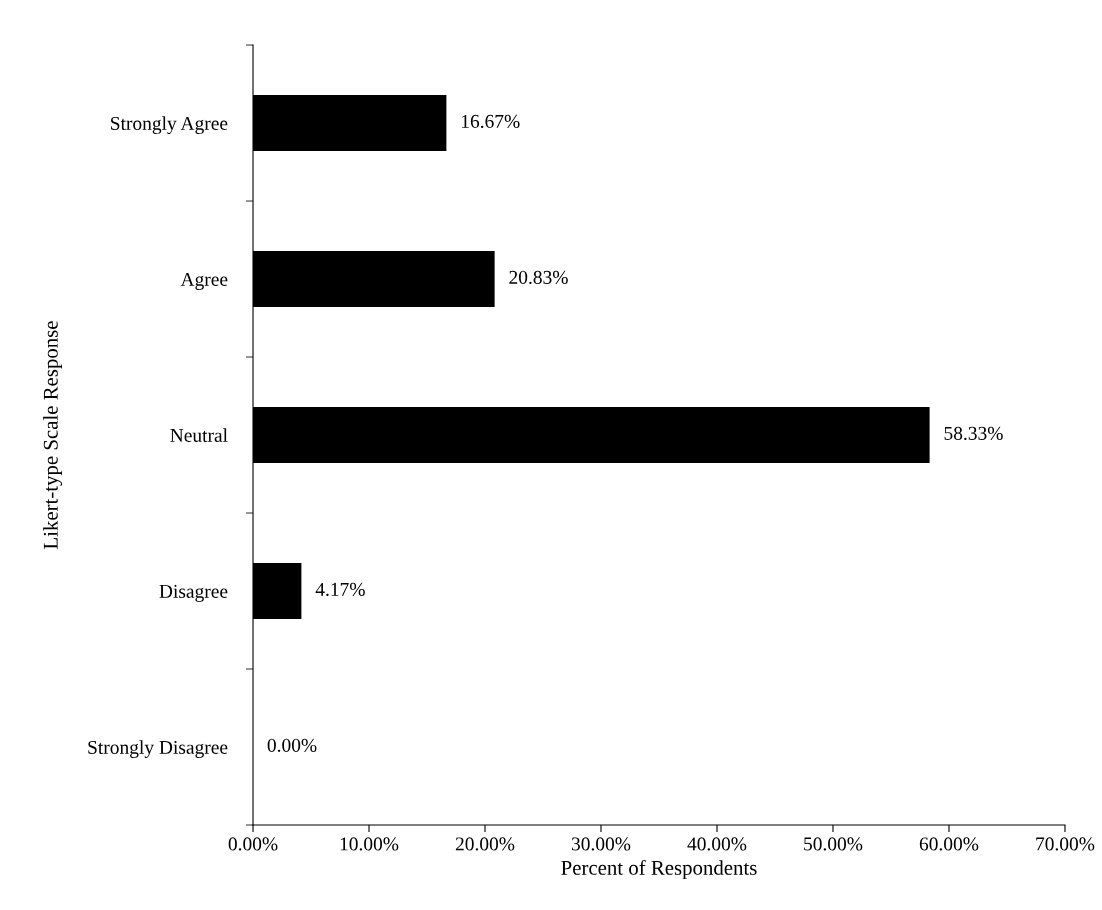 Image resolution: width=1102 pixels, height=910 pixels. Describe the element at coordinates (1065, 844) in the screenshot. I see `x-tick-label: 70.00%` at that location.